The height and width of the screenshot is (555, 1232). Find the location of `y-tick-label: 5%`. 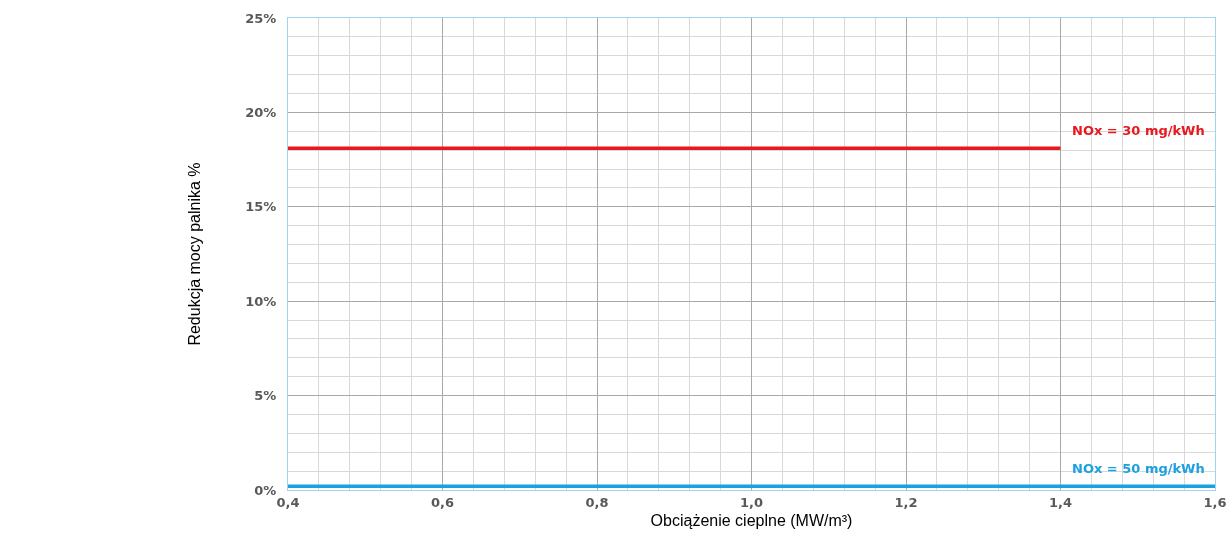

y-tick-label: 5% is located at coordinates (265, 396).